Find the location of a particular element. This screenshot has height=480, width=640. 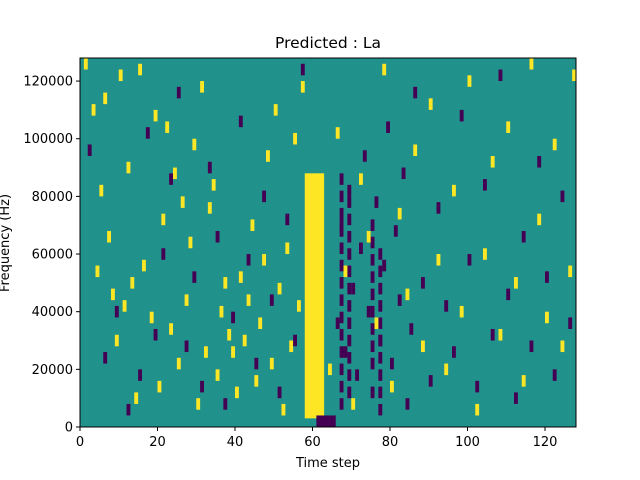

y-tick-label: 20000 is located at coordinates (52, 370).